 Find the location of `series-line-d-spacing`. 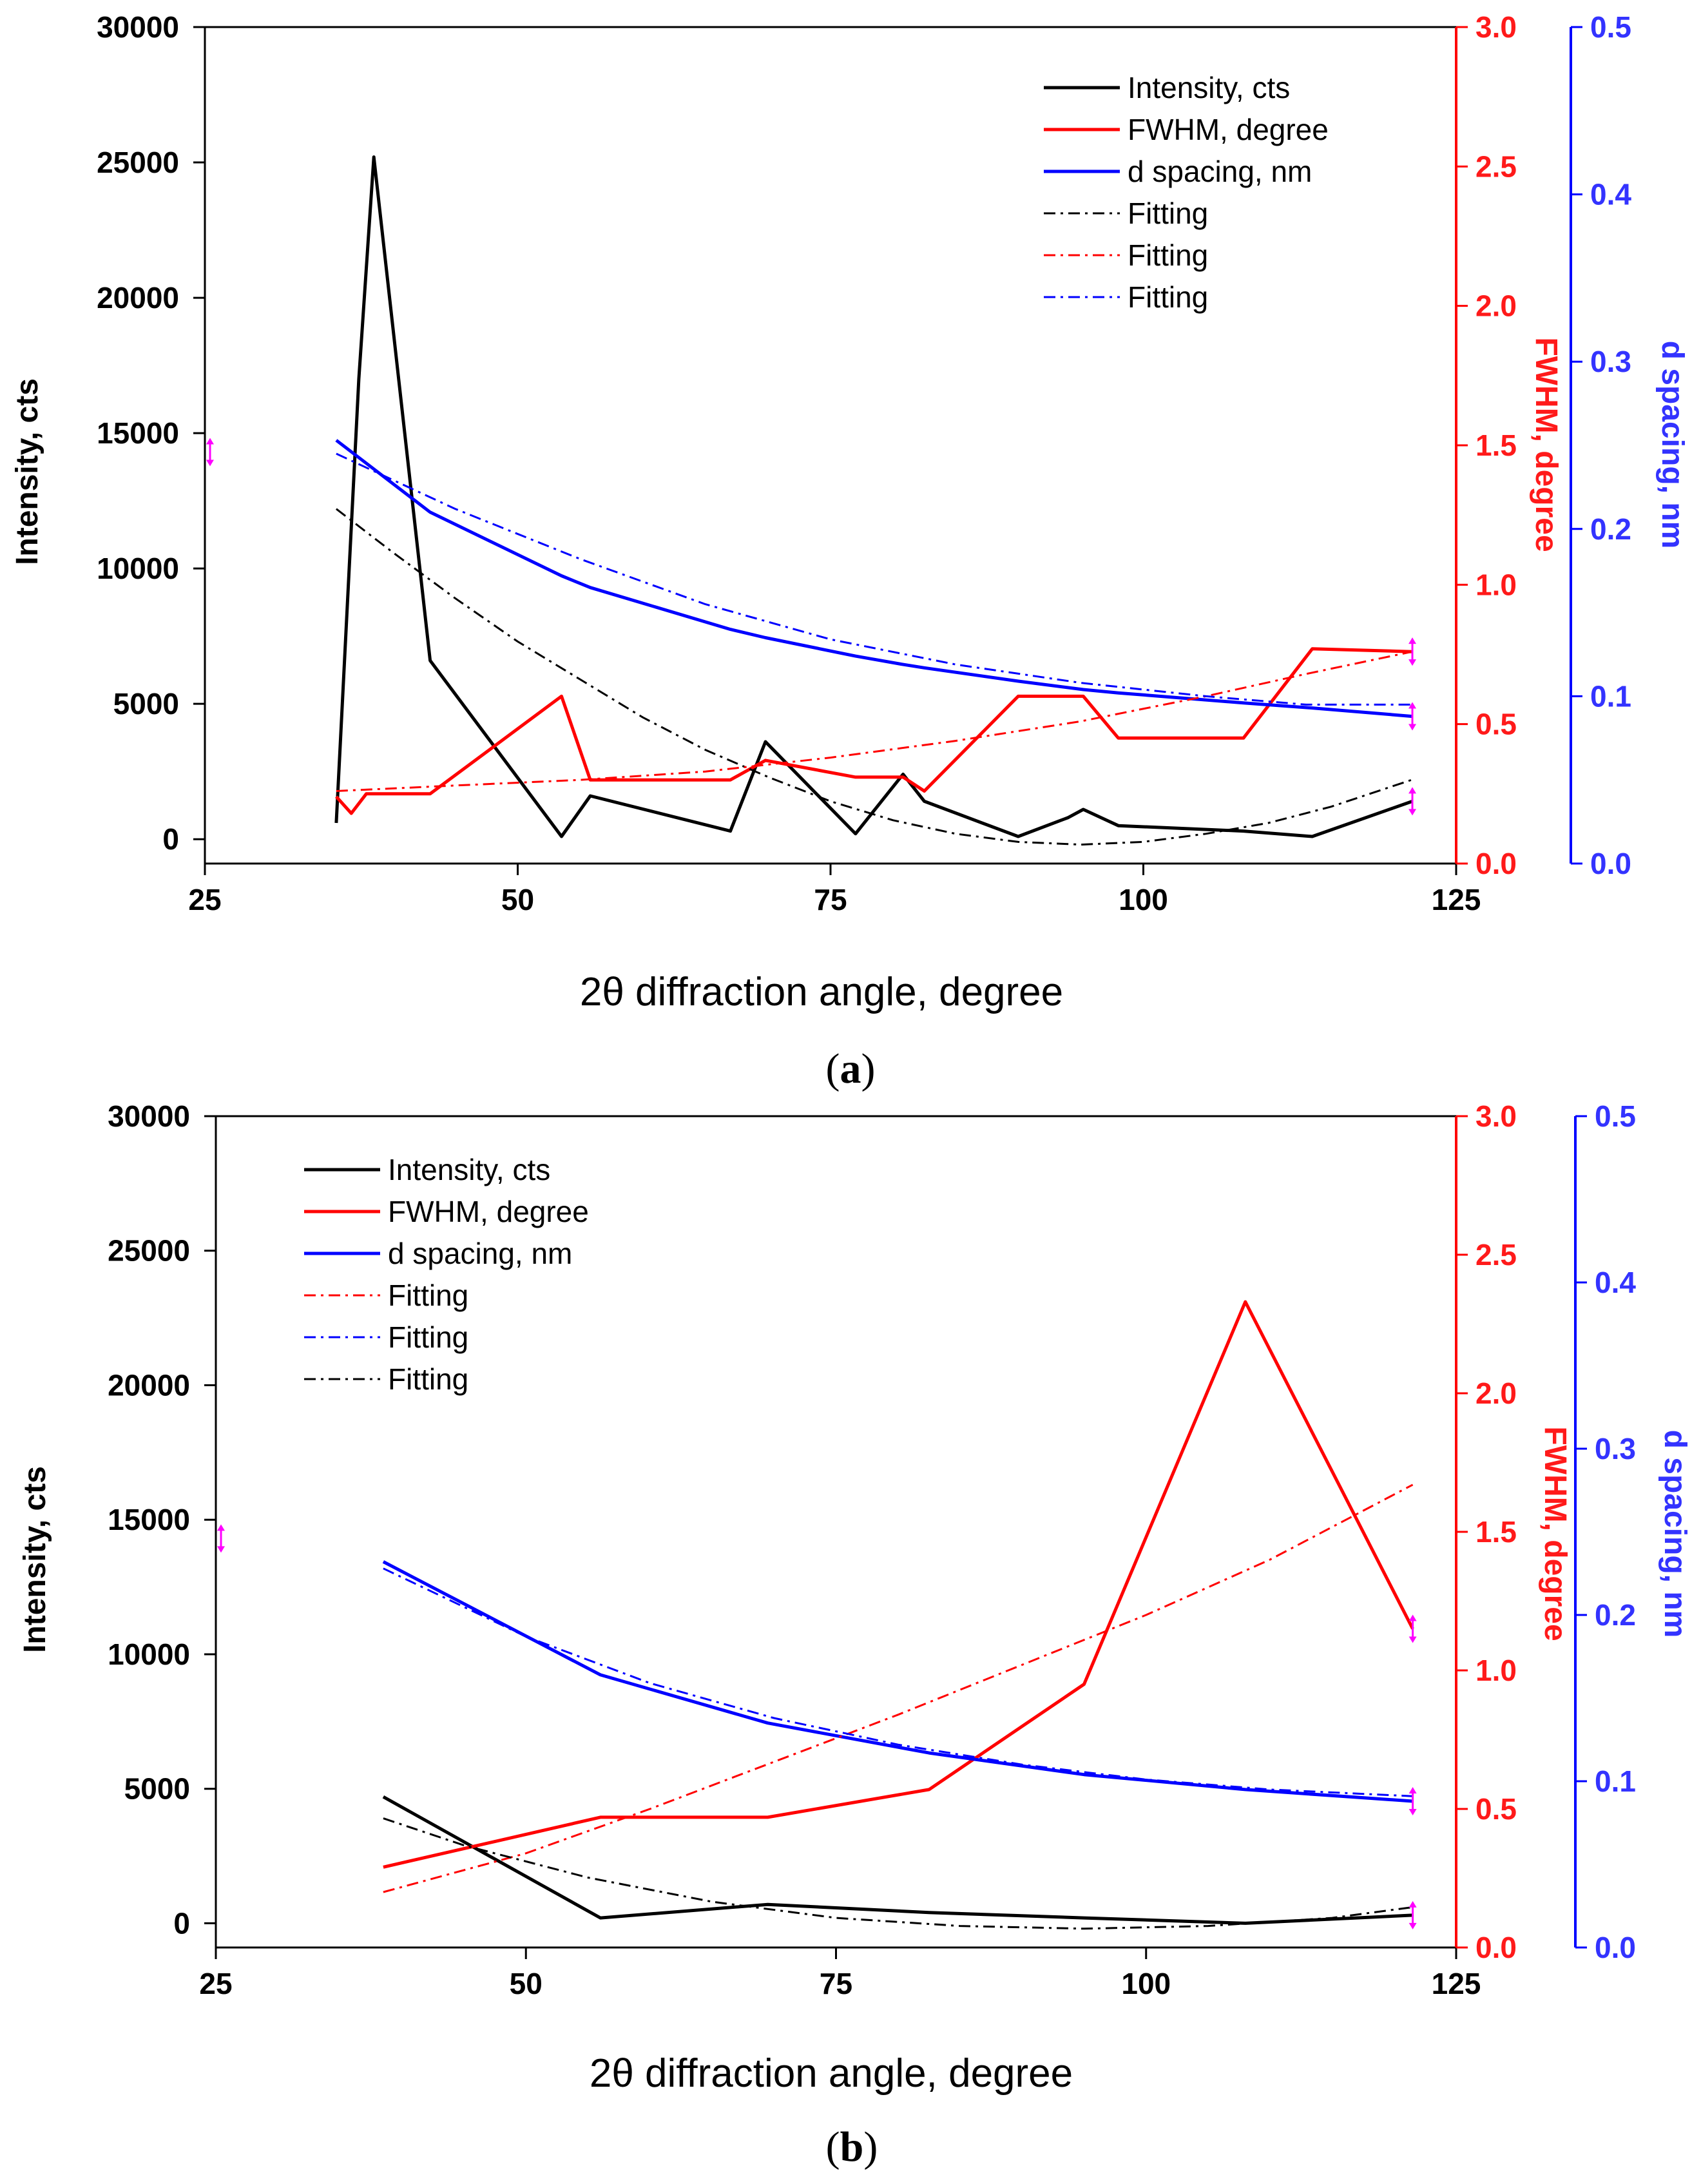

series-line-d-spacing is located at coordinates (897, 1681).